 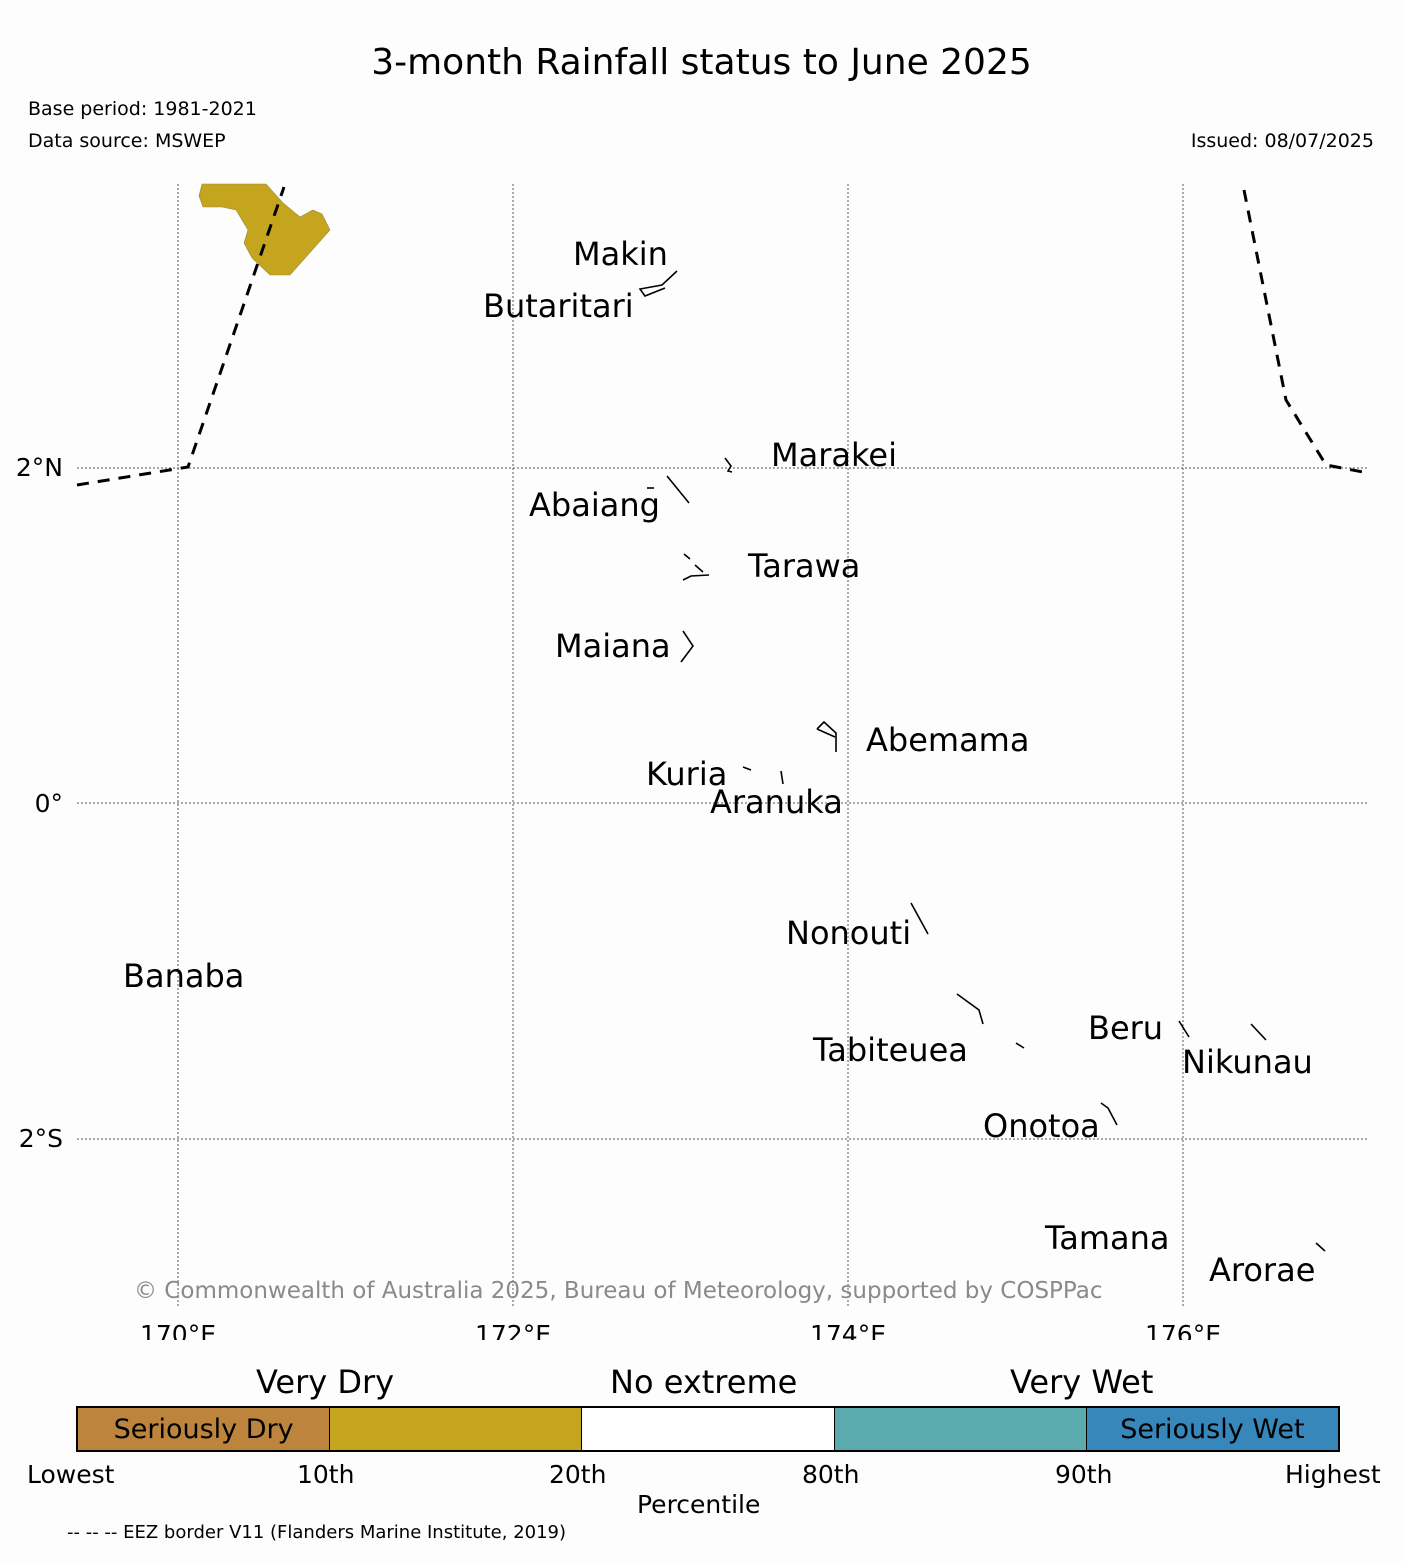 I want to click on place-label-banaba: Banaba, so click(x=183, y=976).